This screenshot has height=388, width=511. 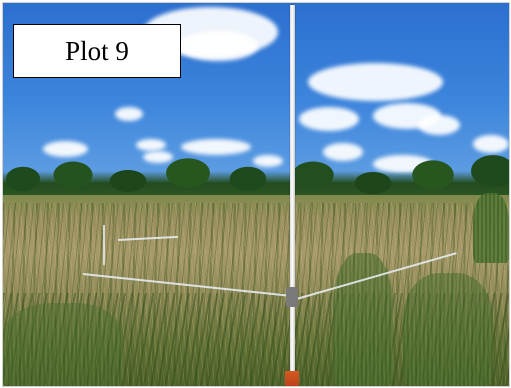 I want to click on transect-line, so click(x=113, y=245).